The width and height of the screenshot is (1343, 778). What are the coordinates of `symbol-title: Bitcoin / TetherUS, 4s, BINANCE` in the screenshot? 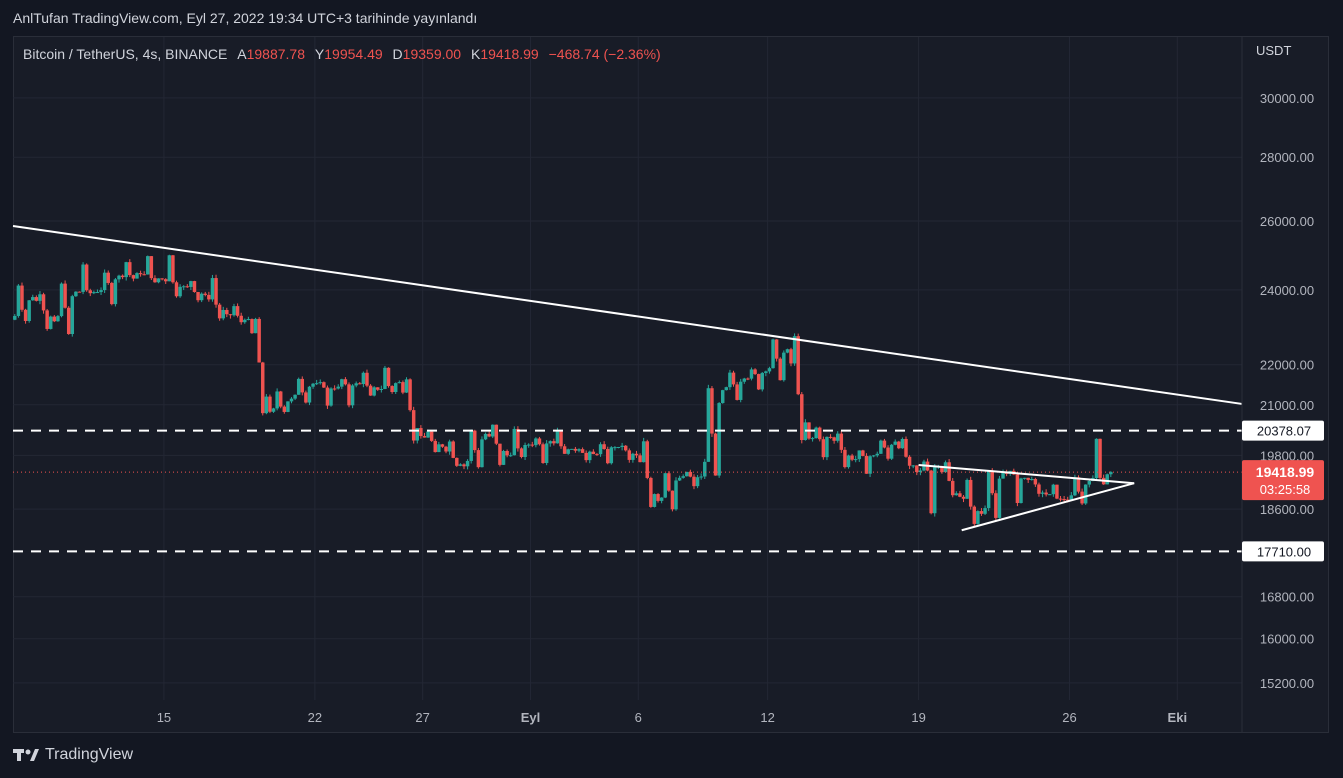 It's located at (125, 54).